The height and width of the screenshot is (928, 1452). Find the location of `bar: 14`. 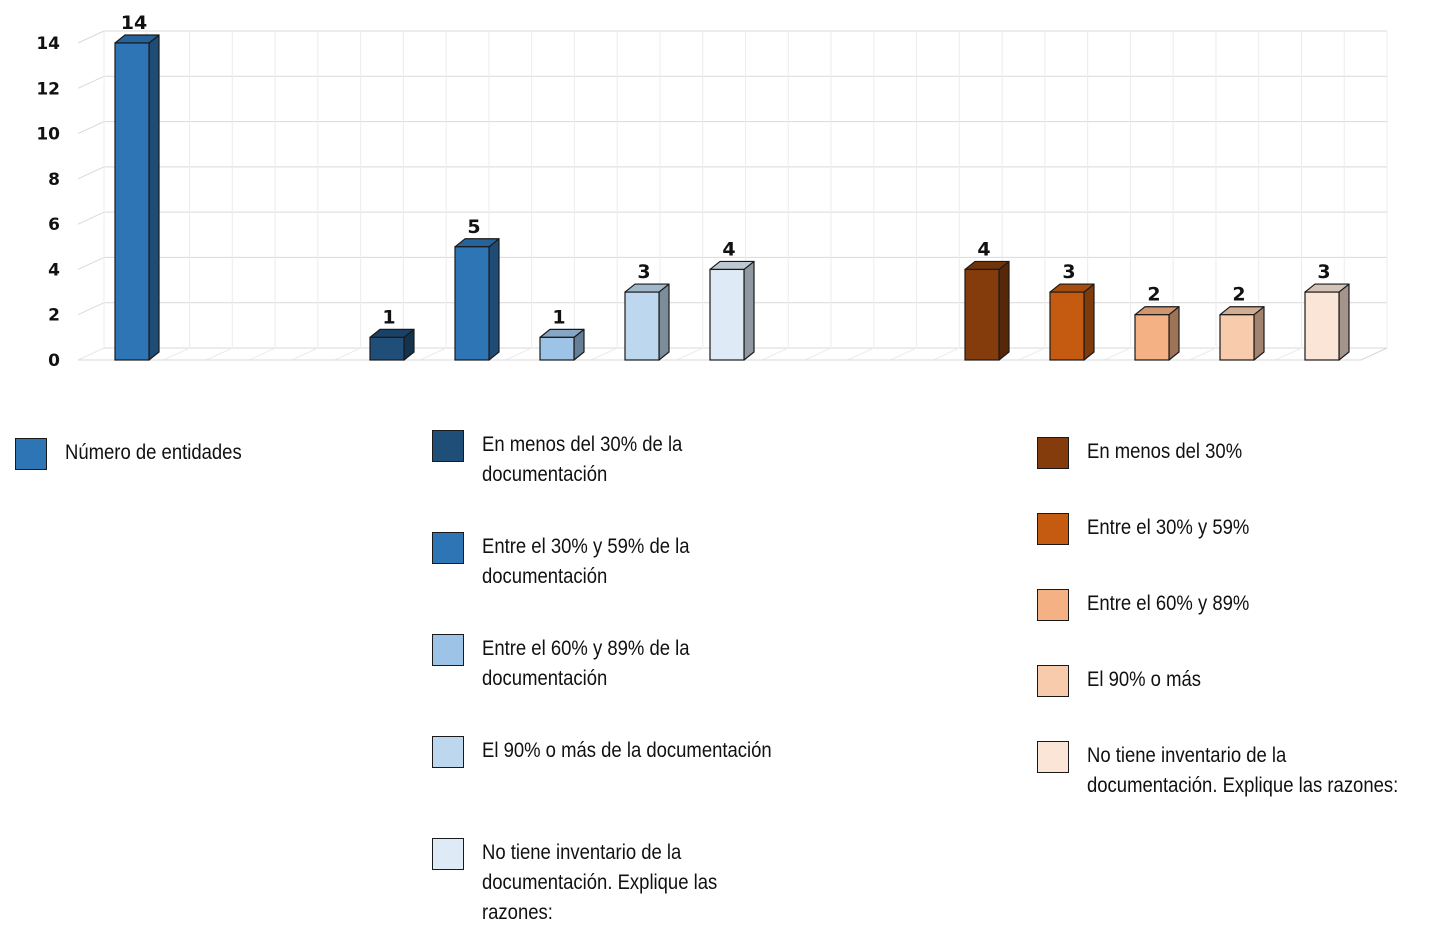

bar: 14 is located at coordinates (137, 186).